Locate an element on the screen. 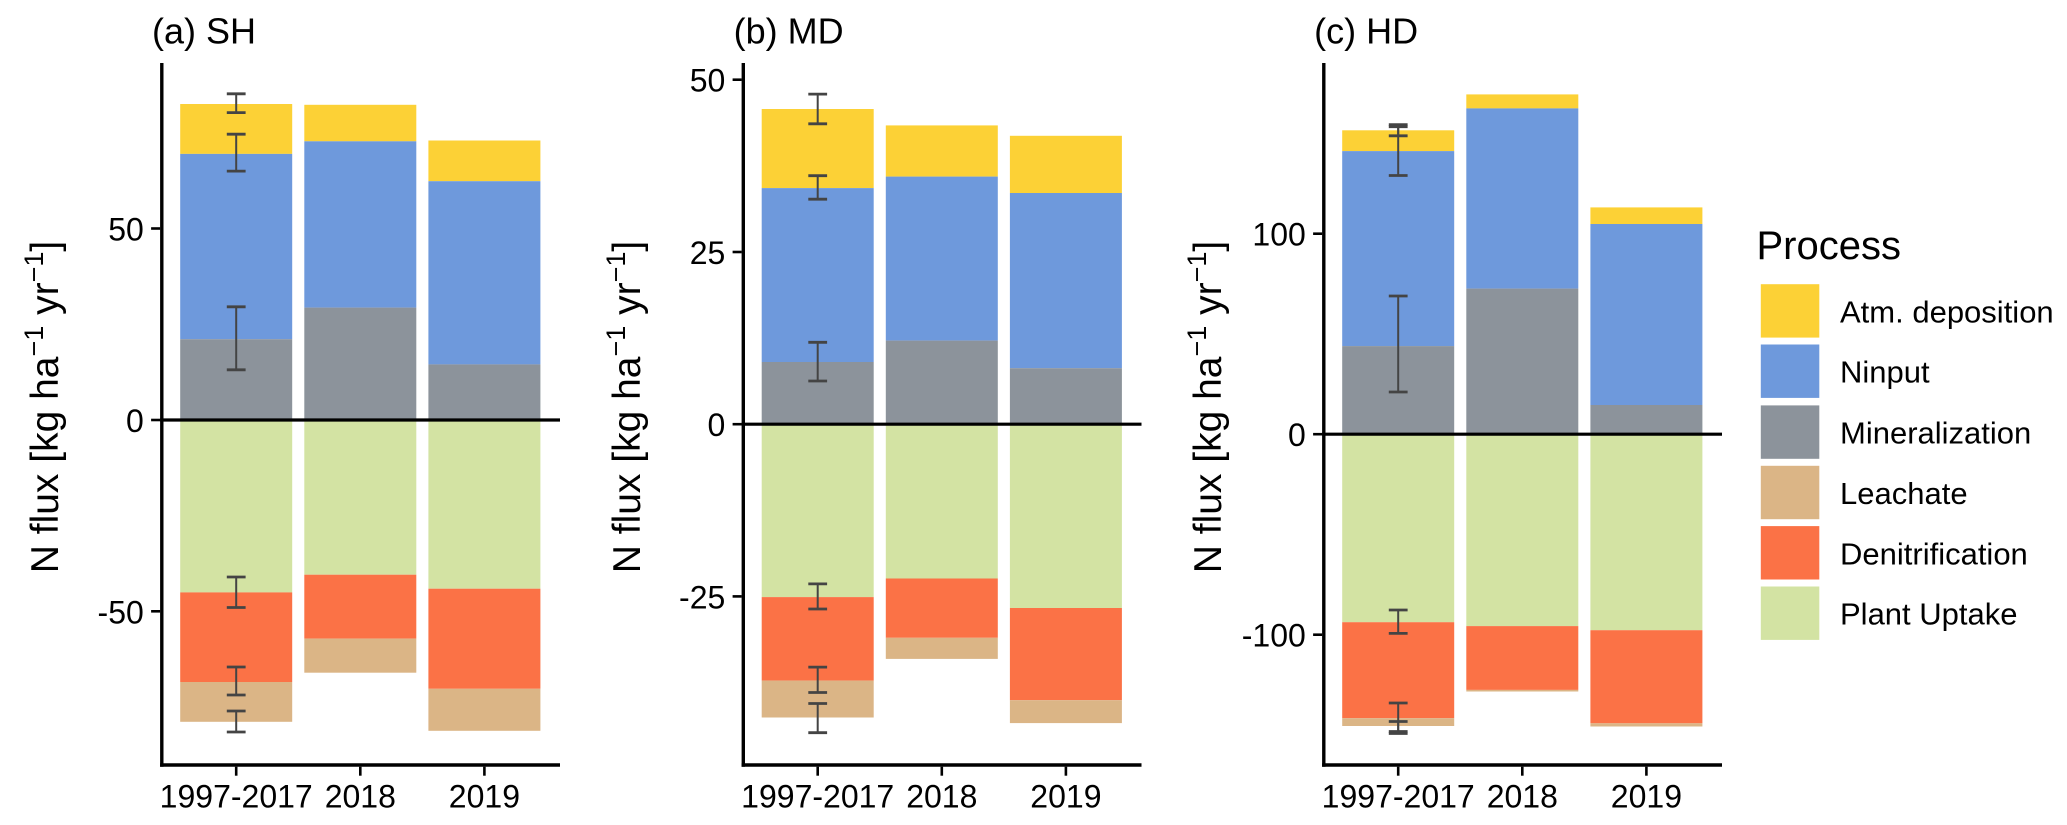  svg-text: Plant Uptake is located at coordinates (1929, 614).